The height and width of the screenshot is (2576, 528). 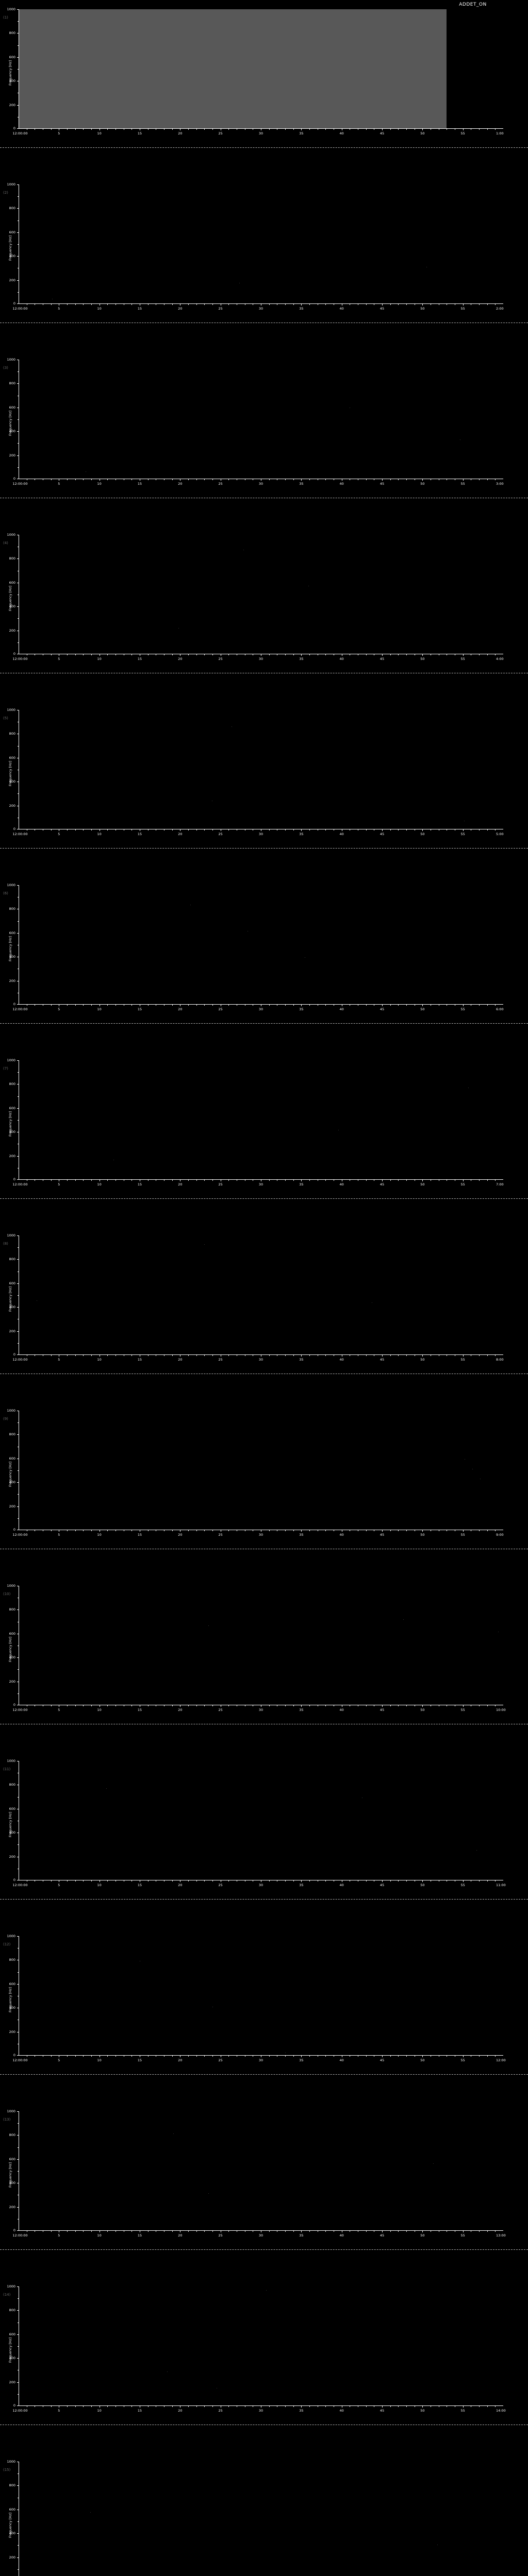 What do you see at coordinates (301, 2411) in the screenshot?
I see `x-tick-label: 35` at bounding box center [301, 2411].